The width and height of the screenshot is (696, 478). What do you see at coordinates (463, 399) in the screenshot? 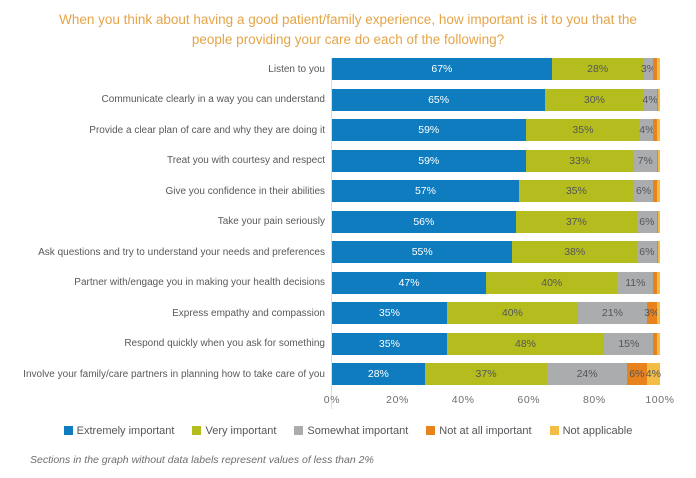
I see `x-tick: 40%` at bounding box center [463, 399].